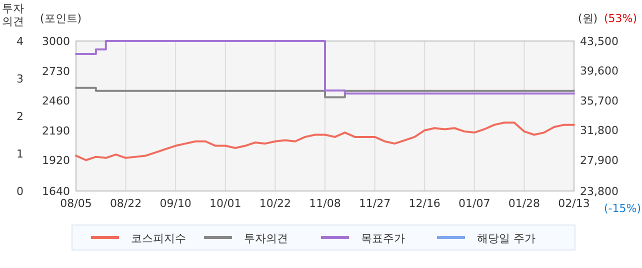 Image resolution: width=642 pixels, height=268 pixels. What do you see at coordinates (20, 116) in the screenshot?
I see `y3-tick-label: 2` at bounding box center [20, 116].